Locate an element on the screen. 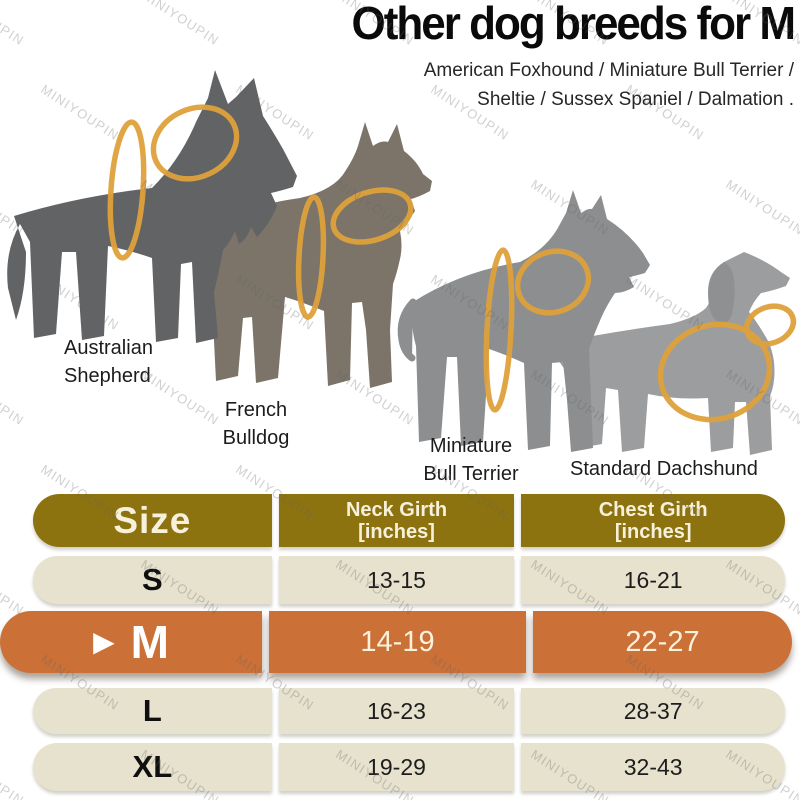 The height and width of the screenshot is (800, 800). dog-label-miniature-bull-terrier: Miniature Bull Terrier is located at coordinates (471, 460).